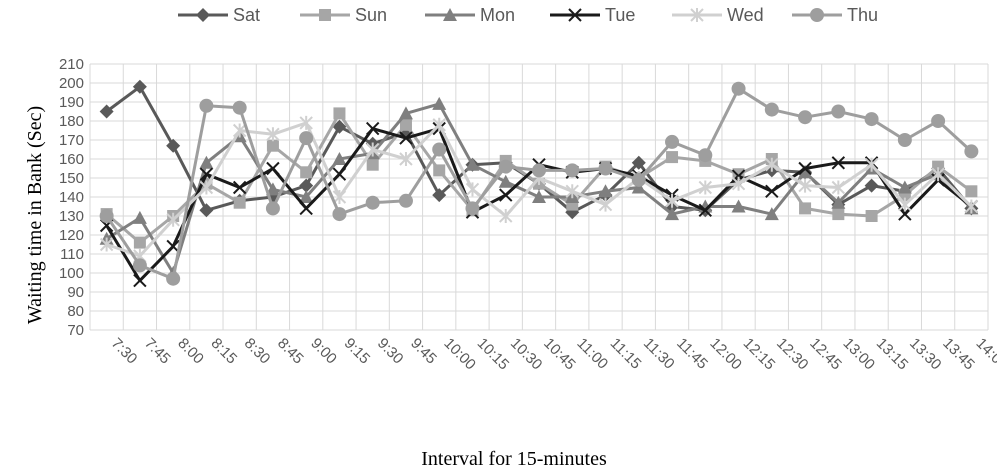  Describe the element at coordinates (659, 354) in the screenshot. I see `x-tick-label: 11:30` at that location.